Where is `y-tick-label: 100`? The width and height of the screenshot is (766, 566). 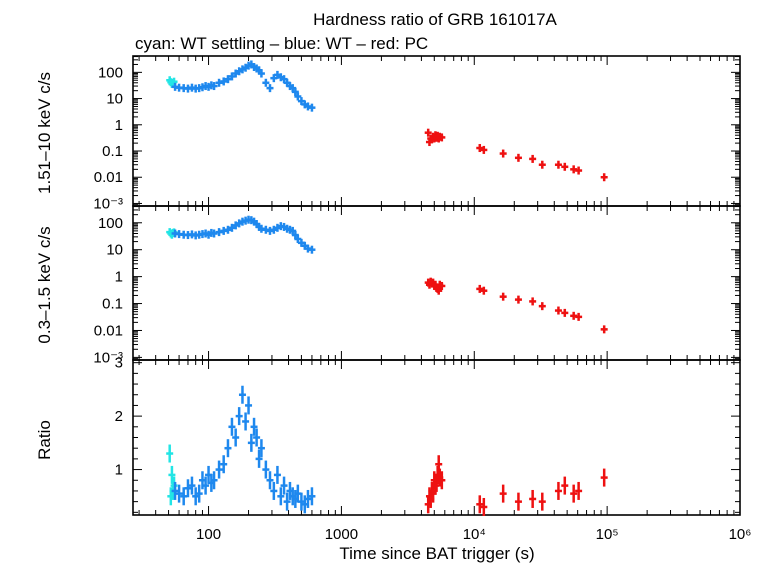 y-tick-label: 100 is located at coordinates (110, 72).